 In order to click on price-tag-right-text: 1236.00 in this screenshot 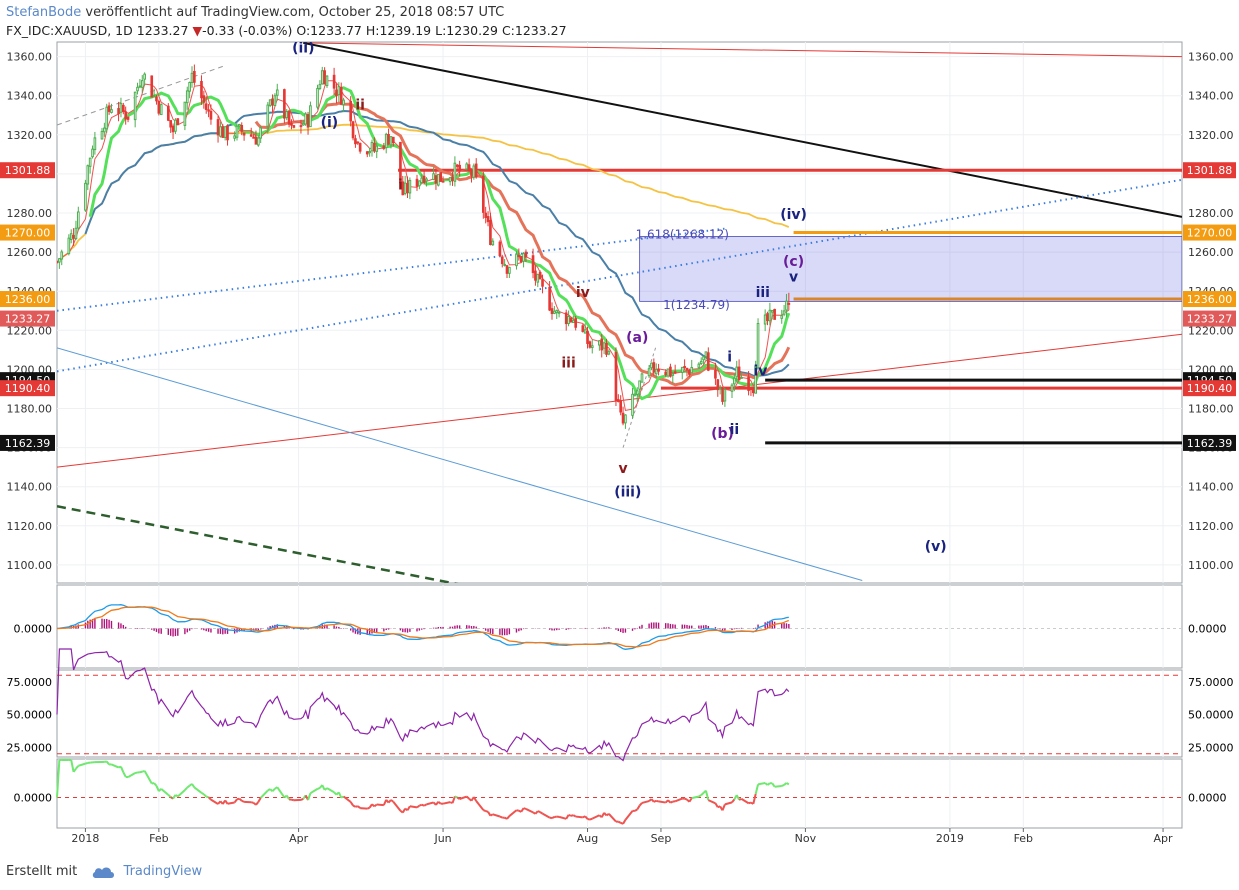, I will do `click(1210, 299)`.